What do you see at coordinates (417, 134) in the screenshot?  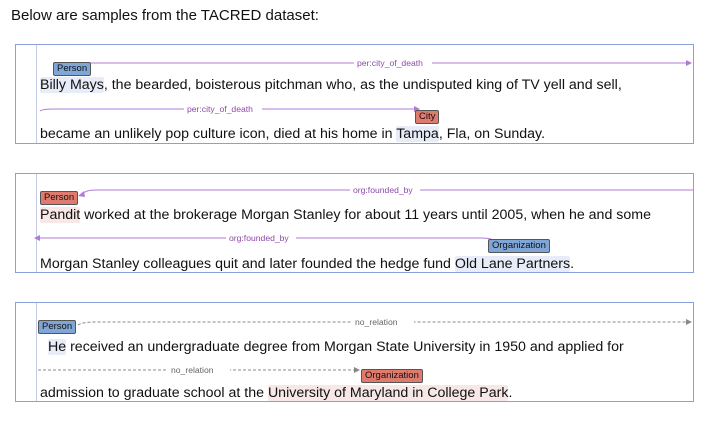 I see `object-entity: Tampa` at bounding box center [417, 134].